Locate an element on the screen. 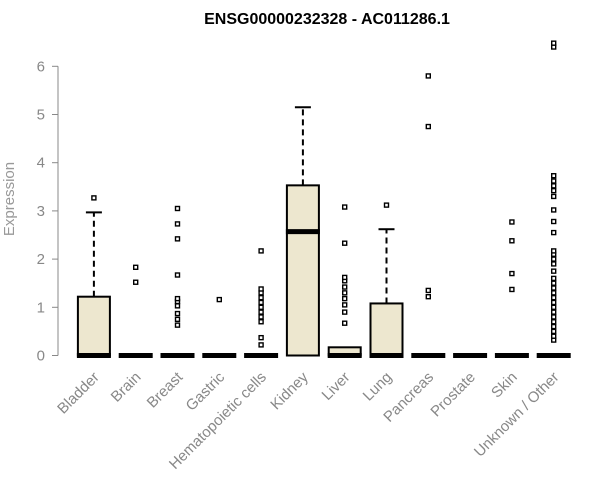 Image resolution: width=600 pixels, height=500 pixels. box-kidney is located at coordinates (302, 231).